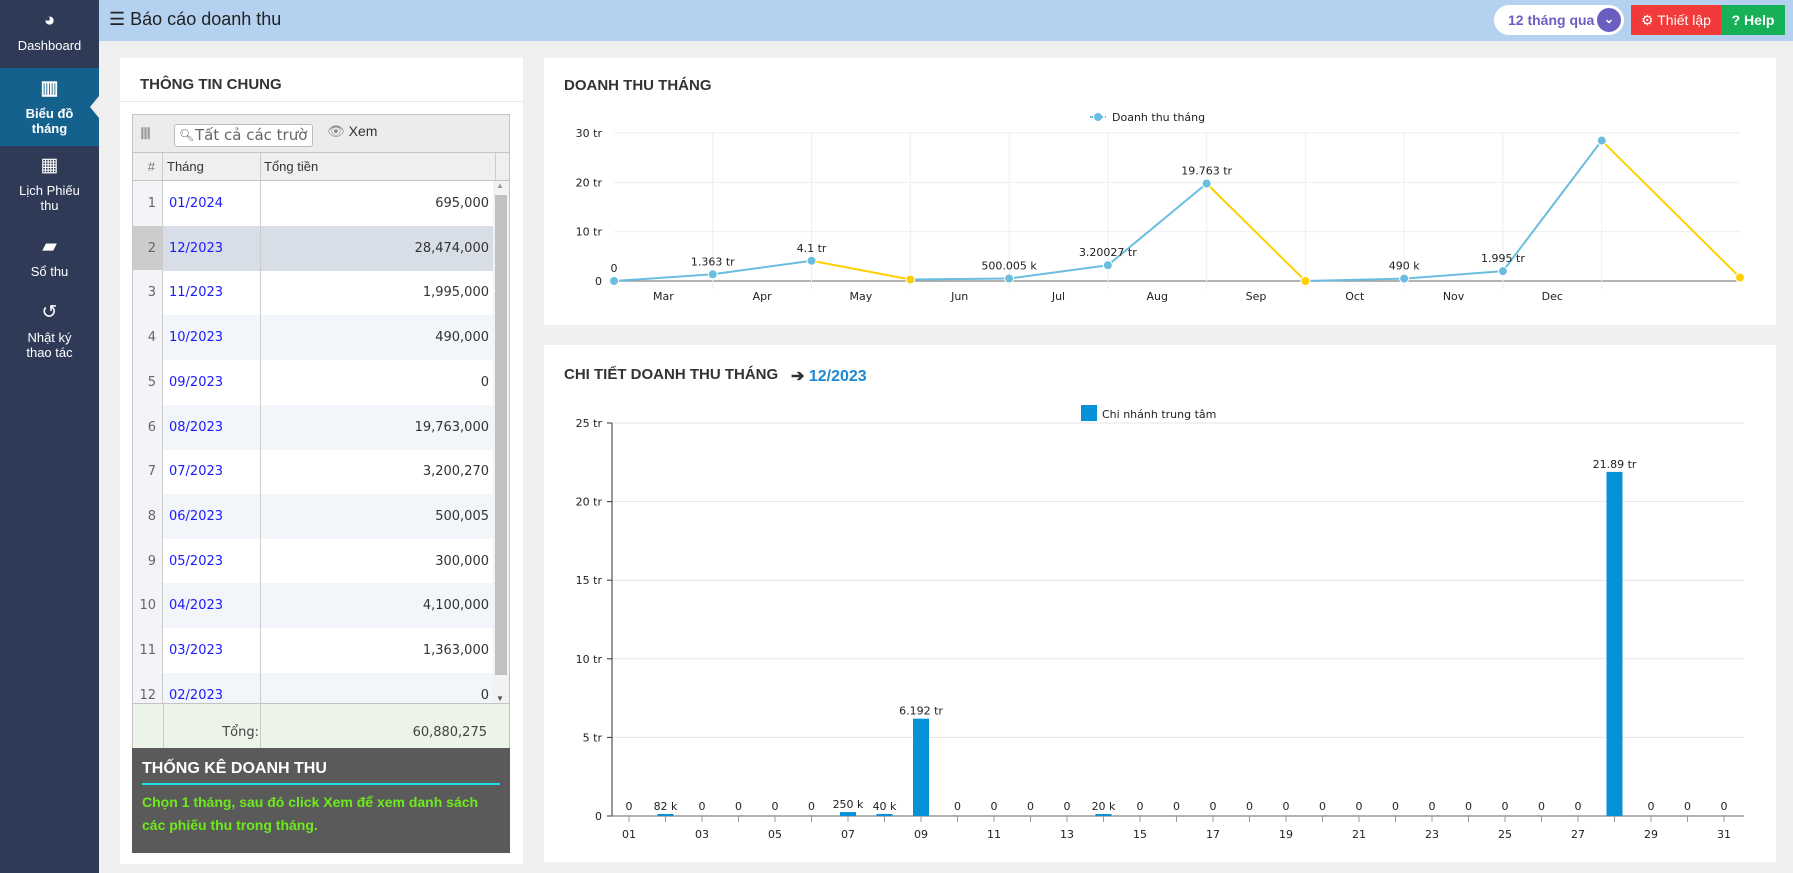  What do you see at coordinates (1454, 296) in the screenshot?
I see `x-tick-label: Nov` at bounding box center [1454, 296].